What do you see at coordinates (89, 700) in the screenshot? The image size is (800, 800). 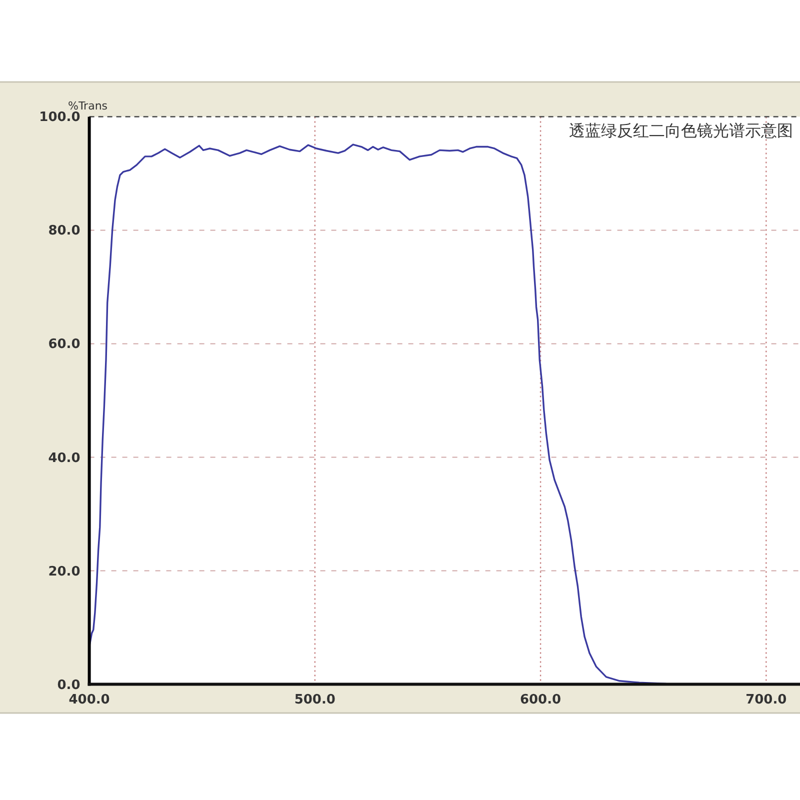 I see `x-tick-label: 400.0` at bounding box center [89, 700].